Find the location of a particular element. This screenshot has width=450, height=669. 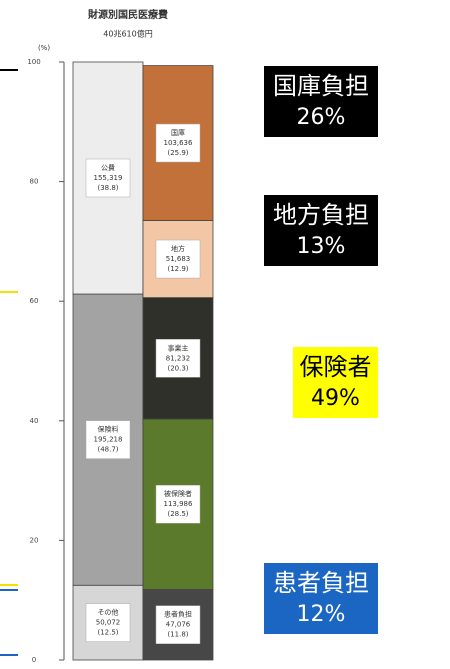

annotation-value: 26% is located at coordinates (321, 117).